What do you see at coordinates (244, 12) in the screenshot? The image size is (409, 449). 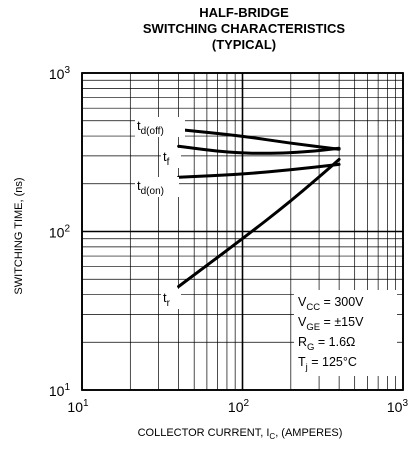 I see `chart-title-line-1: HALF-BRIDGE` at bounding box center [244, 12].